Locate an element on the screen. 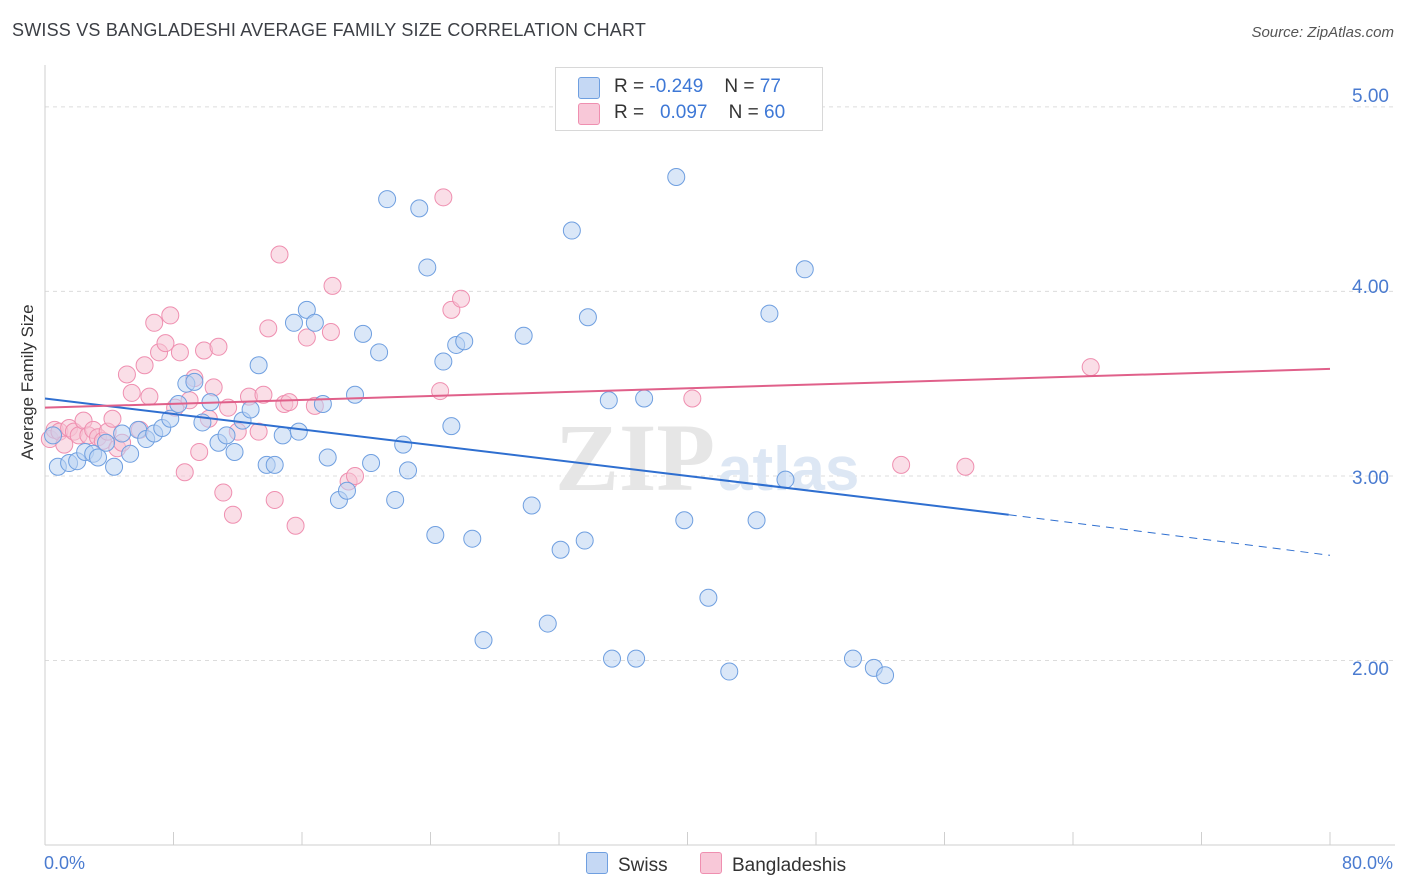 The width and height of the screenshot is (1406, 892). swiss-legend-swatch is located at coordinates (597, 863).